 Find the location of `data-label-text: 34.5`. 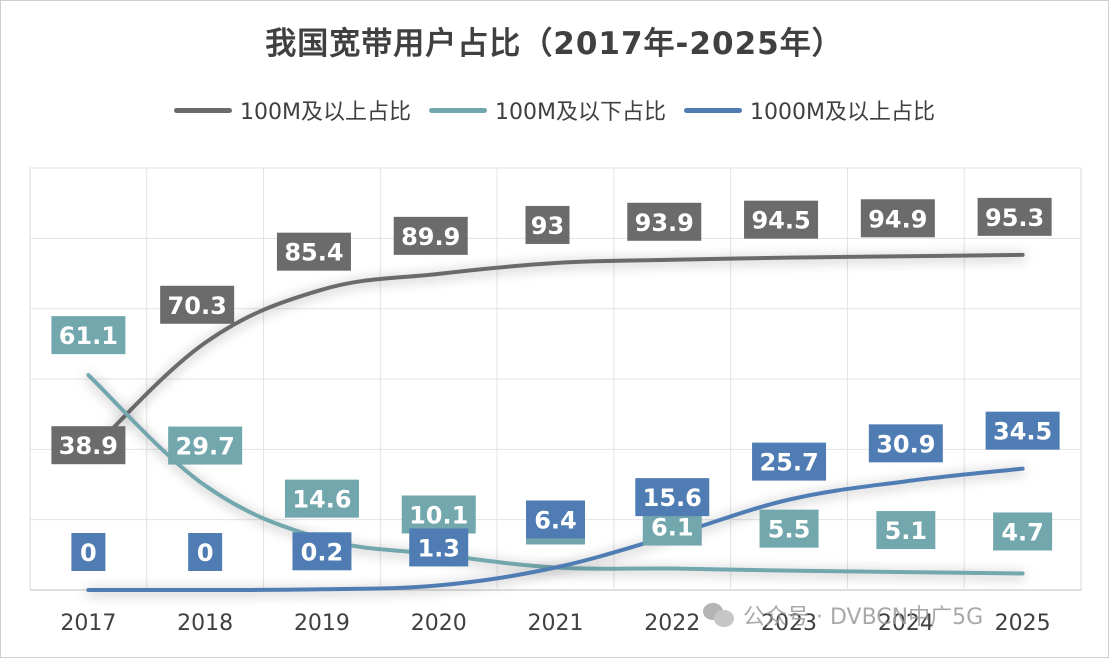

data-label-text: 34.5 is located at coordinates (1022, 432).